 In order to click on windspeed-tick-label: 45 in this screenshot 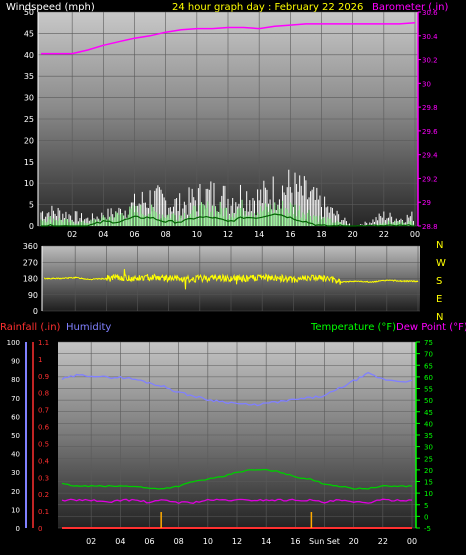, I will do `click(29, 33)`.